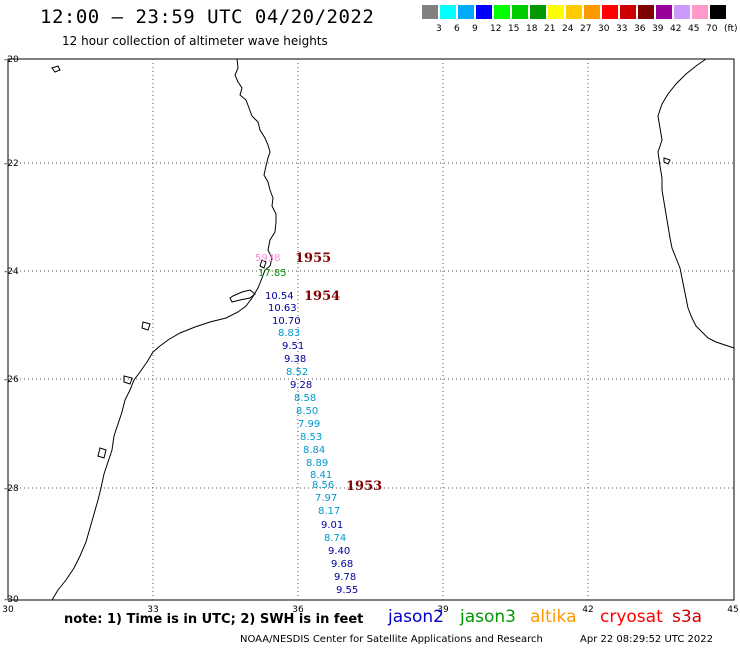 Image resolution: width=740 pixels, height=650 pixels. What do you see at coordinates (532, 29) in the screenshot?
I see `colorbar-label: 18` at bounding box center [532, 29].